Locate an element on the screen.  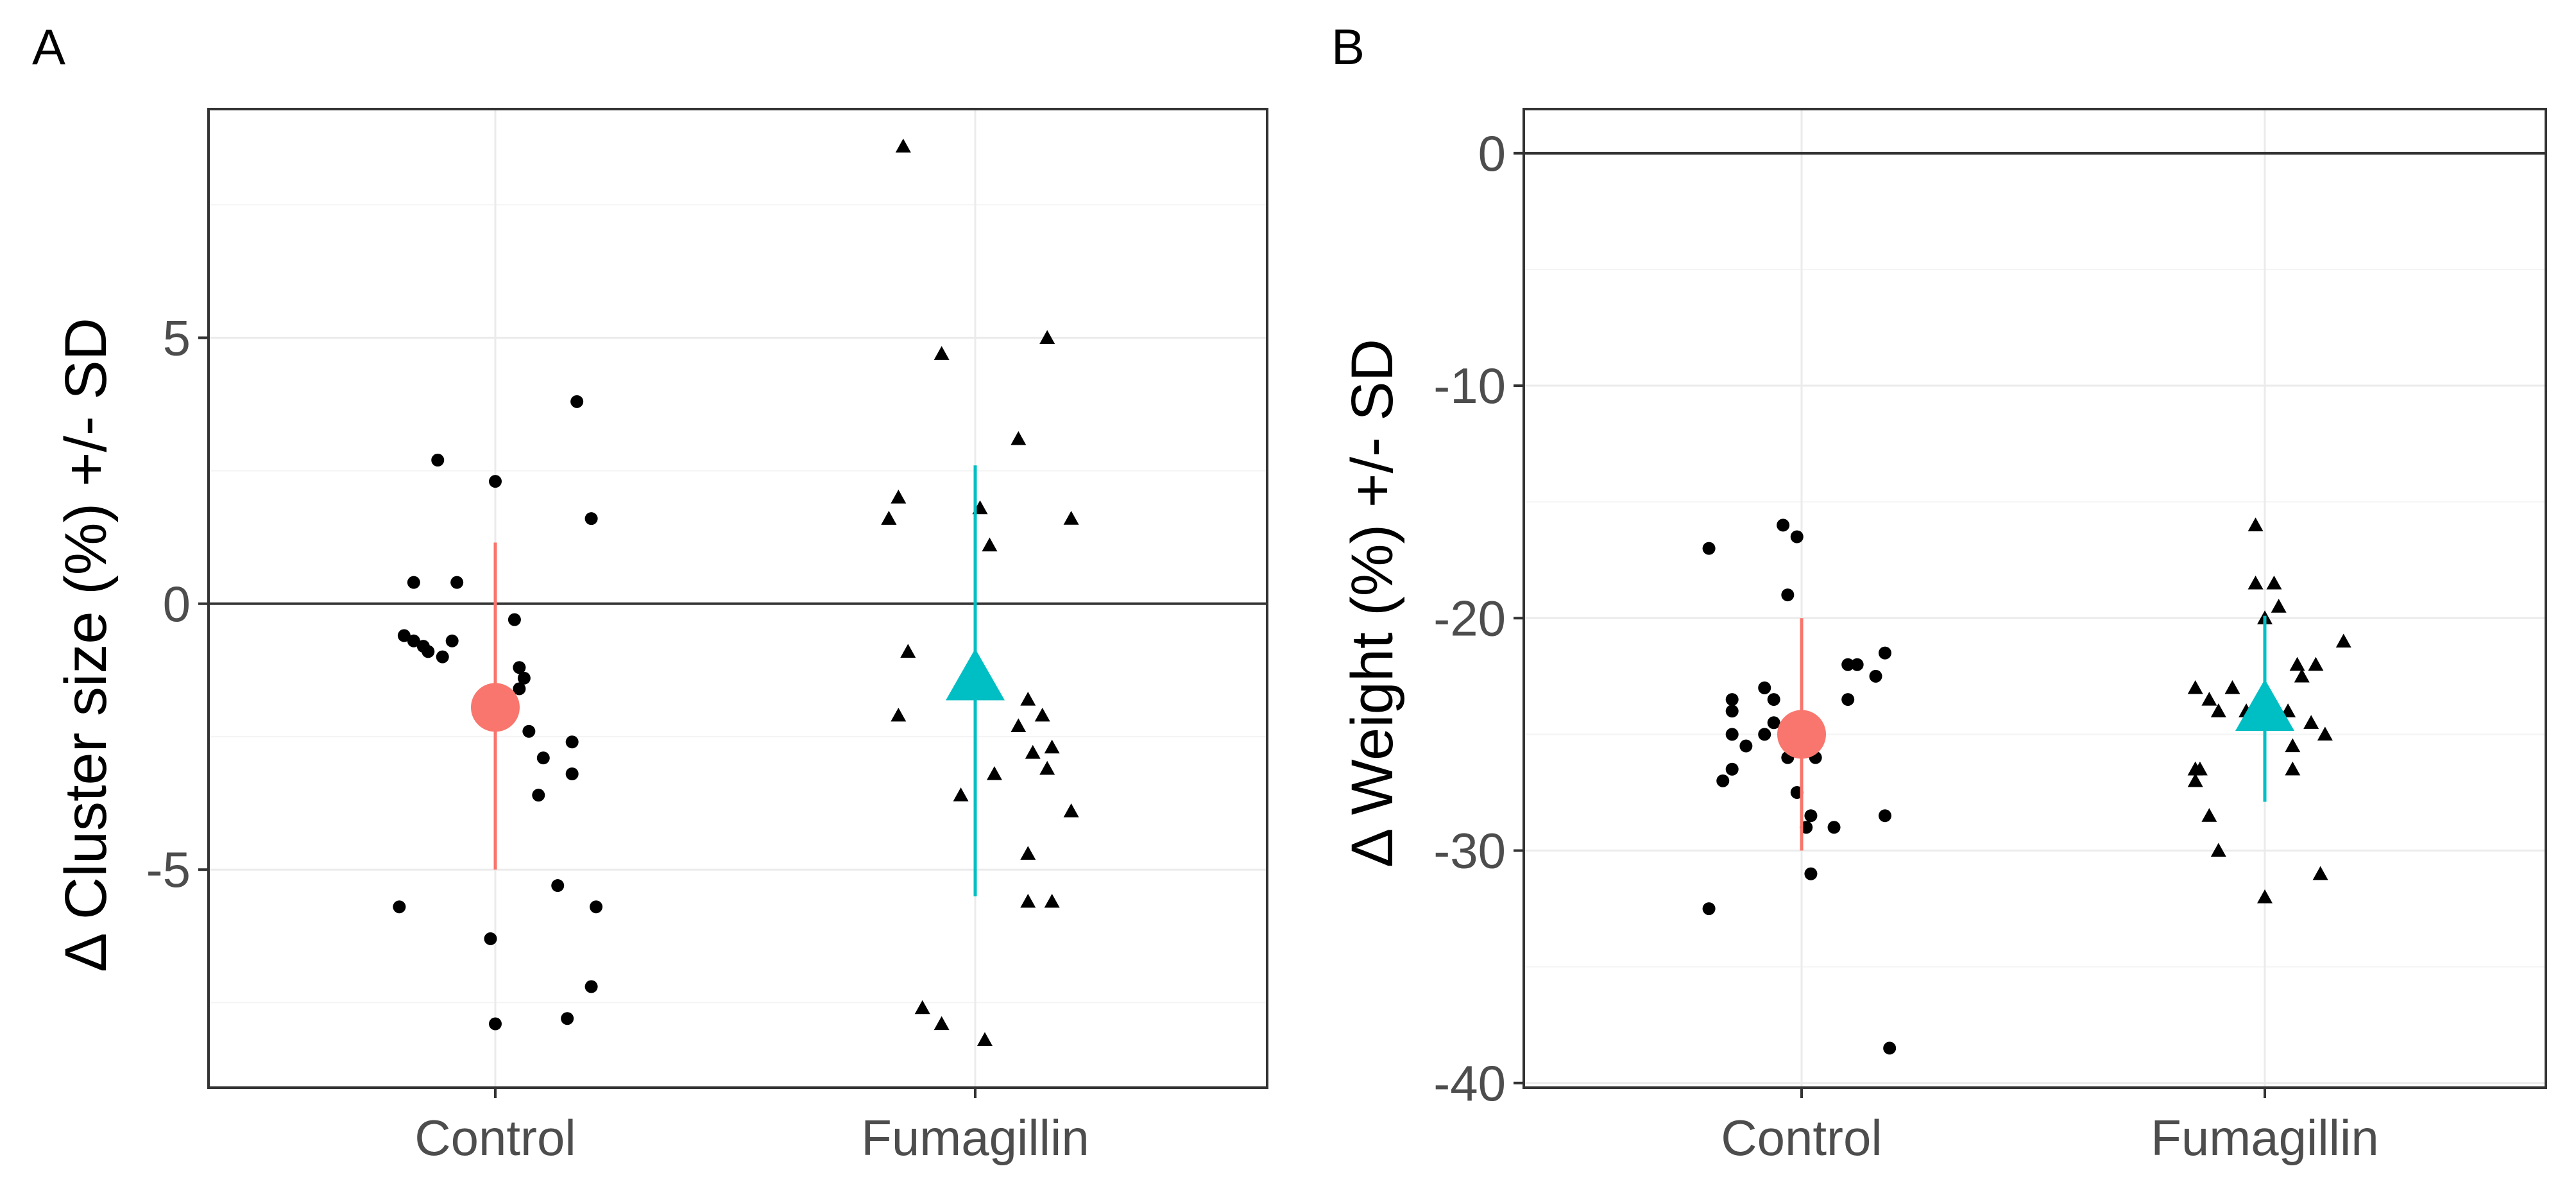
y-tick-label: -20 is located at coordinates (1469, 618).